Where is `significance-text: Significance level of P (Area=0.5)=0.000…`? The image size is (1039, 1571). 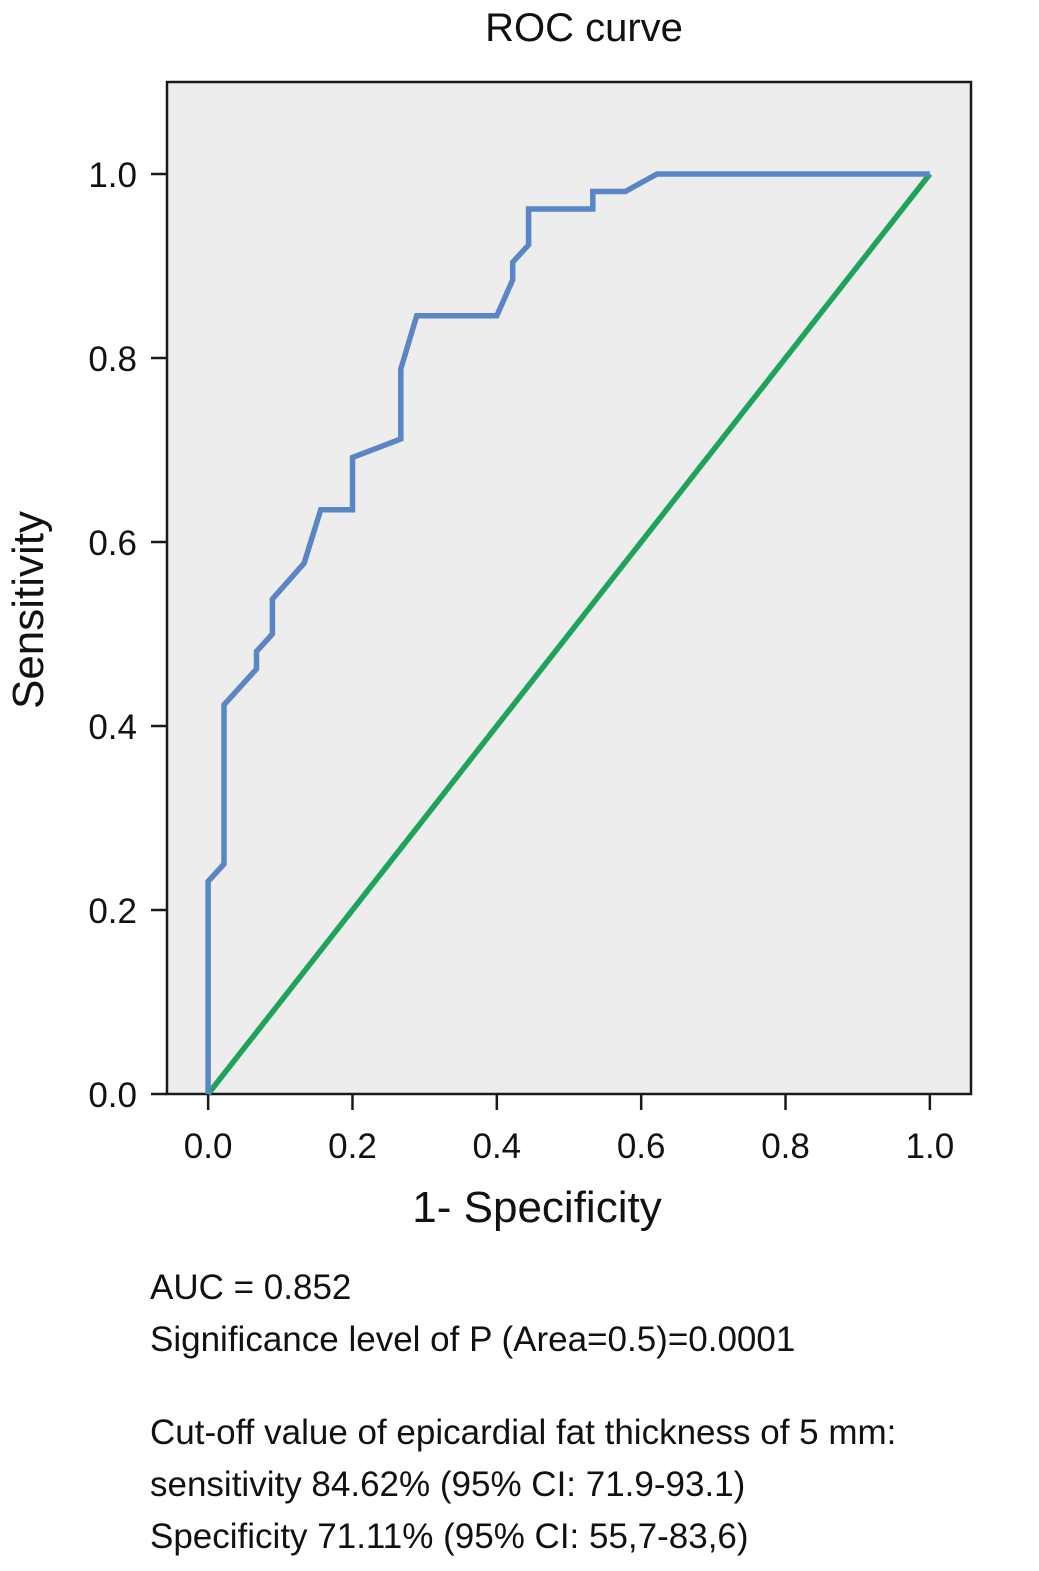 significance-text: Significance level of P (Area=0.5)=0.000… is located at coordinates (473, 1339).